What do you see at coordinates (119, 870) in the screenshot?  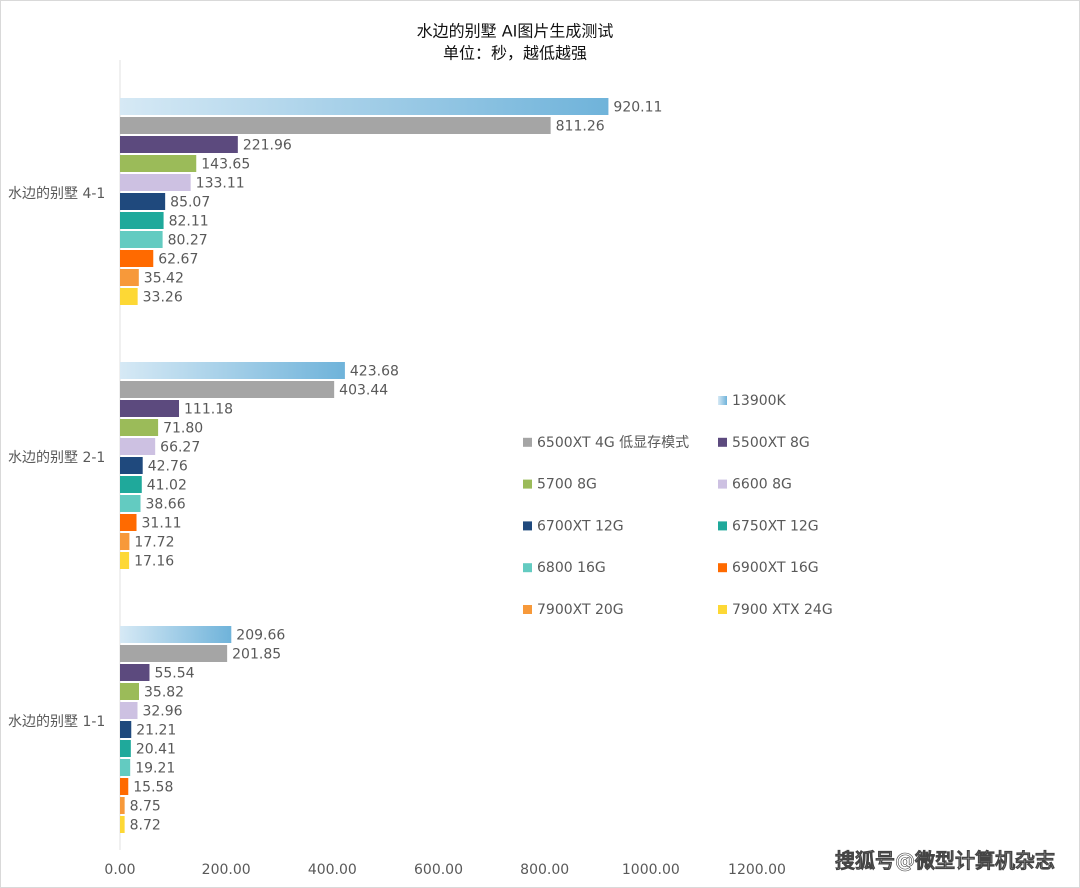 I see `x-tick-label: 0.00` at bounding box center [119, 870].